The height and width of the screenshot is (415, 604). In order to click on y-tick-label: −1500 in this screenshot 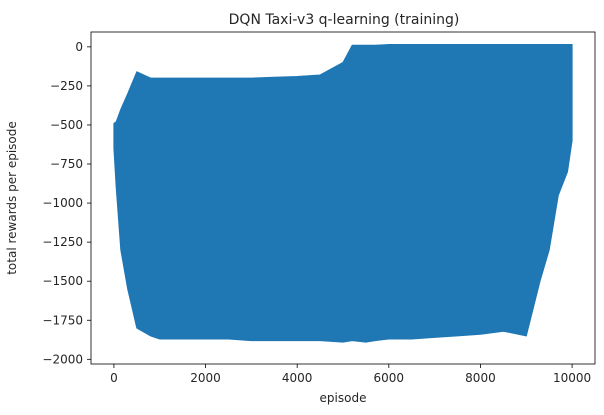, I will do `click(62, 281)`.